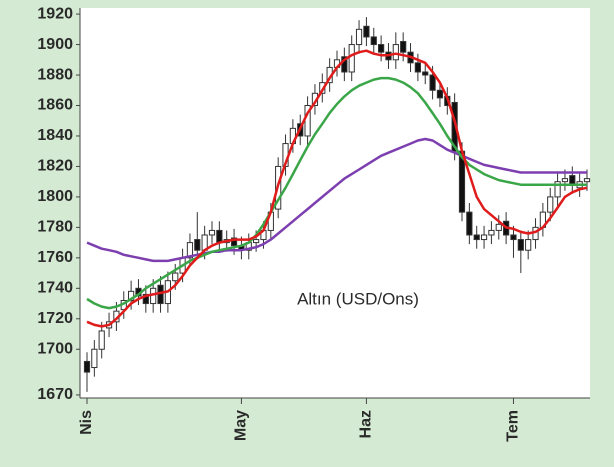  Describe the element at coordinates (55, 257) in the screenshot. I see `y-tick-label: 1760` at that location.